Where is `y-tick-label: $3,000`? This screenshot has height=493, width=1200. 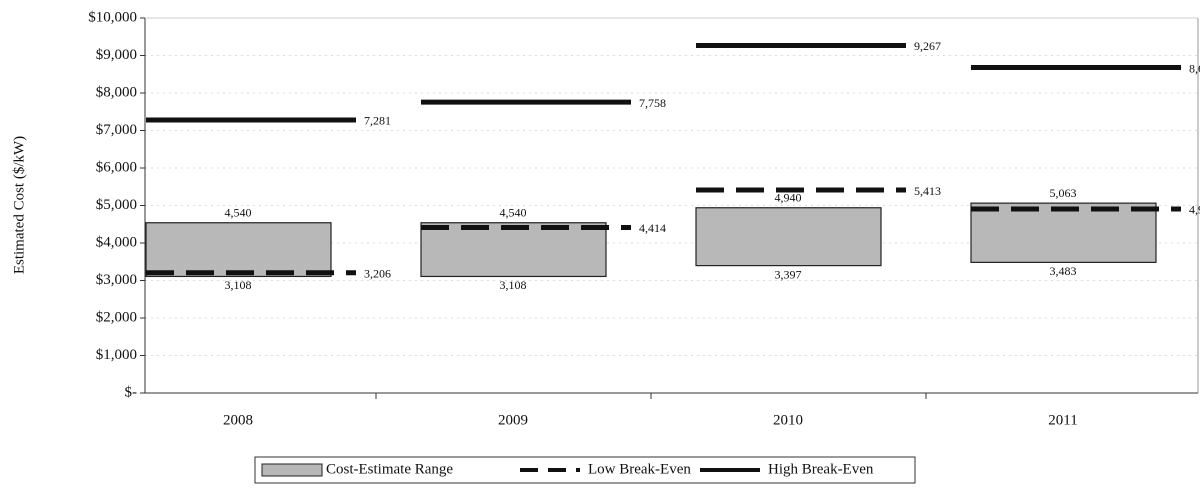
y-tick-label: $3,000 is located at coordinates (116, 280).